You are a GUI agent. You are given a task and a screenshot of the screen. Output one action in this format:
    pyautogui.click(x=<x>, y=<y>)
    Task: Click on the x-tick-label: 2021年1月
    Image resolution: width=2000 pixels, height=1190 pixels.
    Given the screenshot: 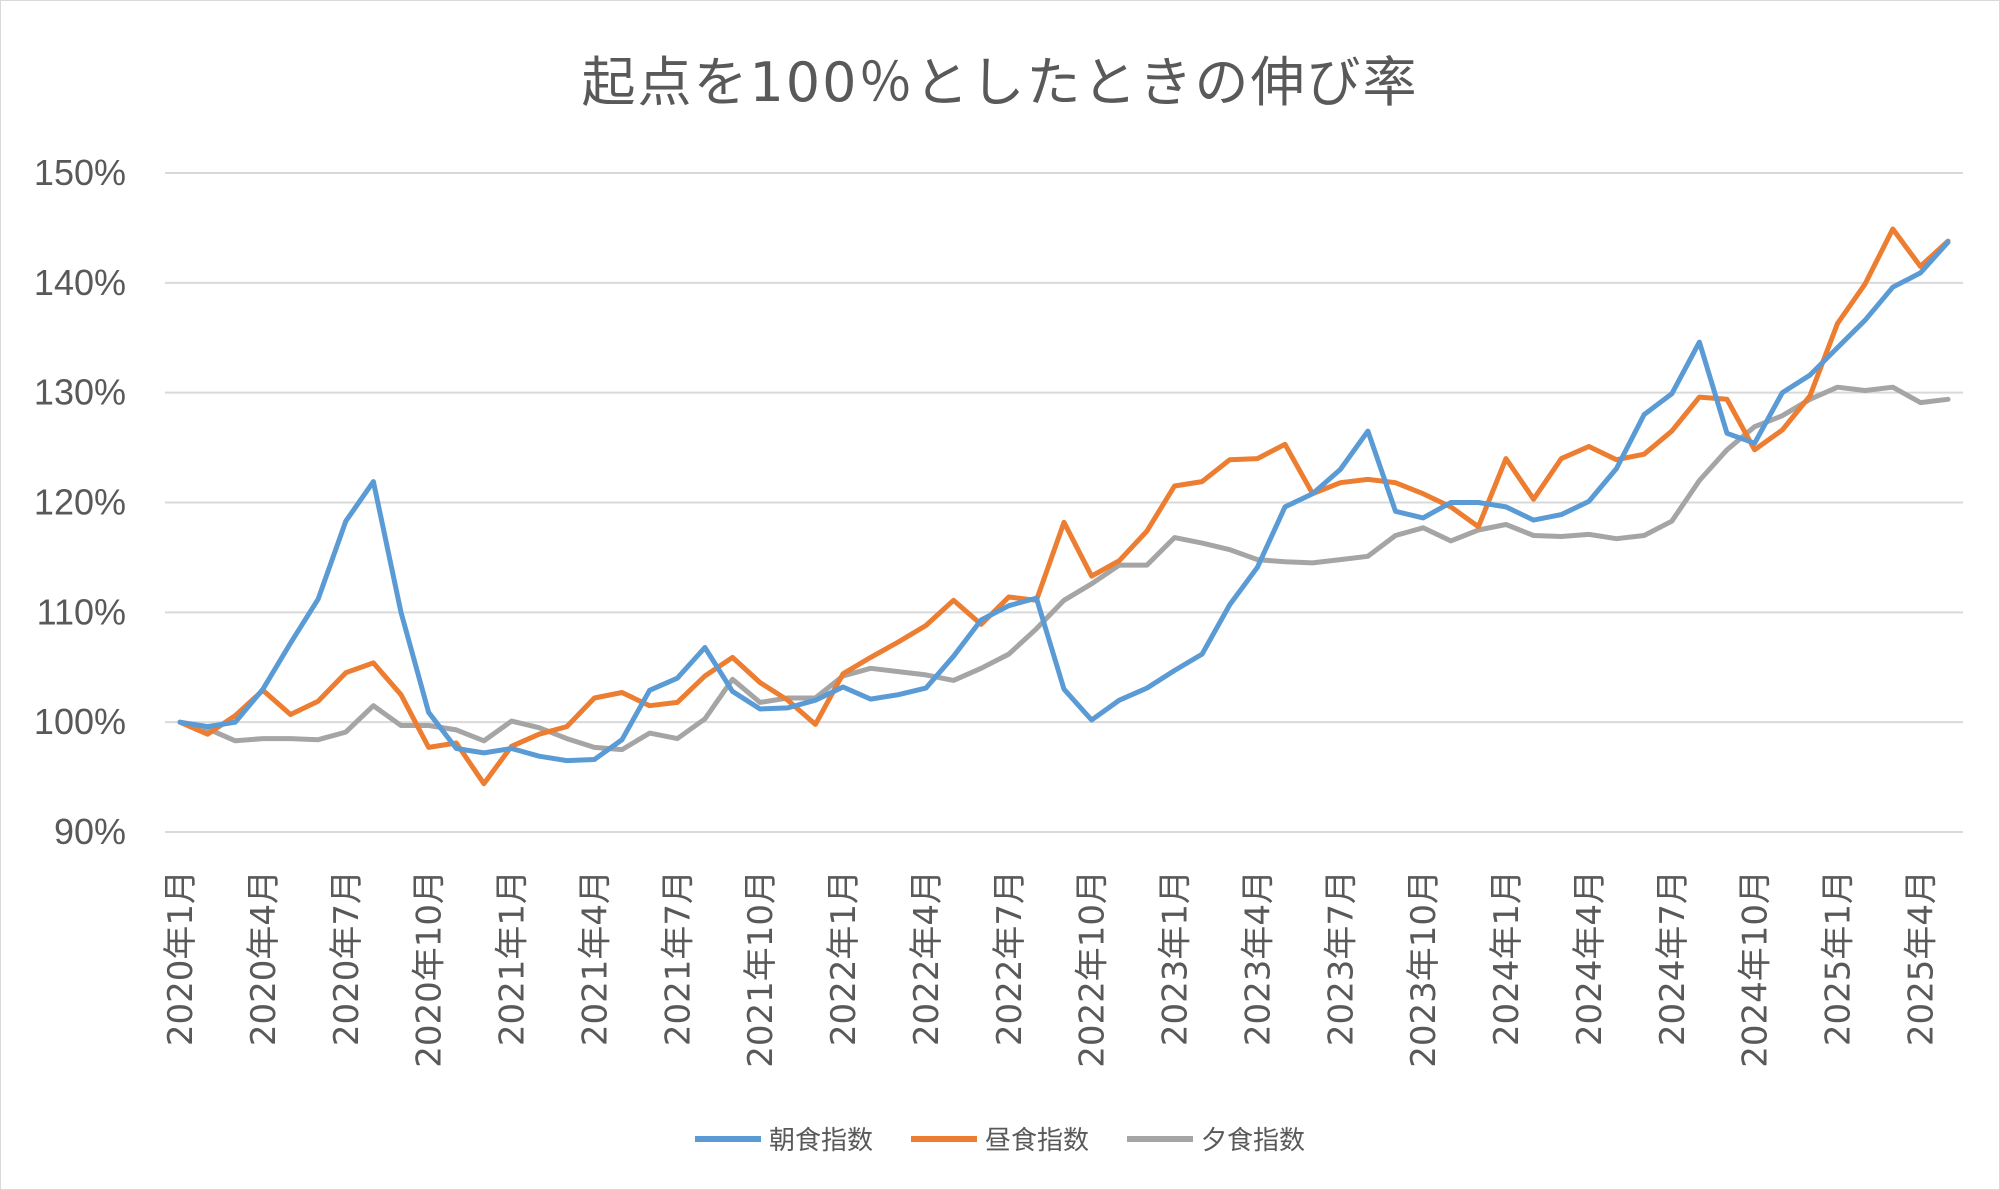 What is the action you would take?
    pyautogui.click(x=513, y=958)
    